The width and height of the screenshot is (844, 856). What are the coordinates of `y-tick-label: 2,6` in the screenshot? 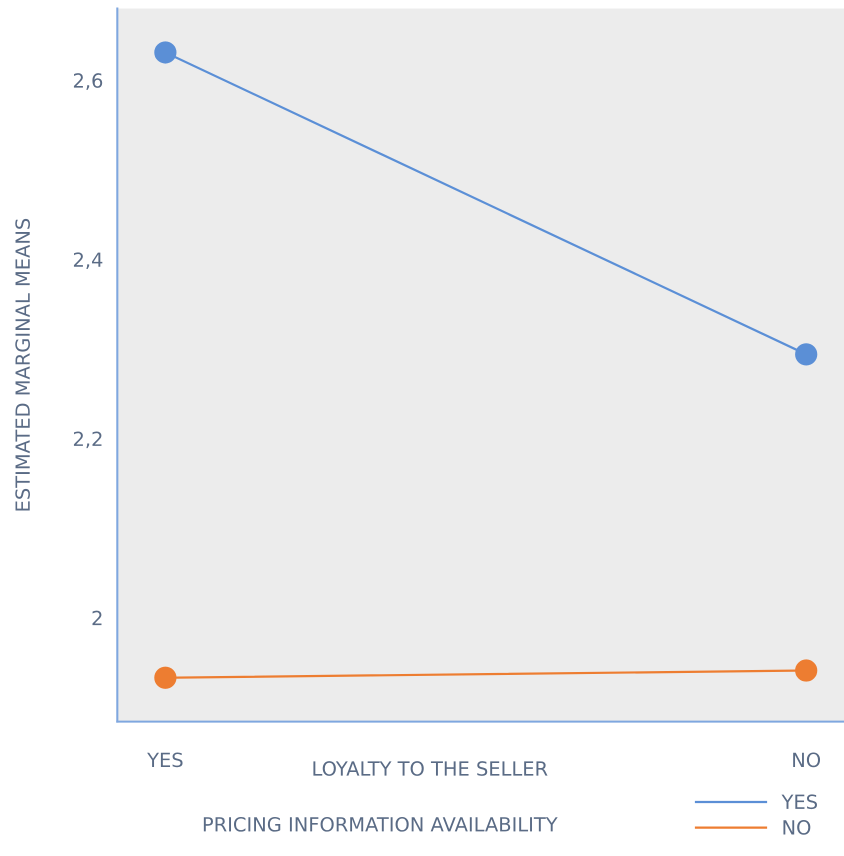 It's located at (88, 81).